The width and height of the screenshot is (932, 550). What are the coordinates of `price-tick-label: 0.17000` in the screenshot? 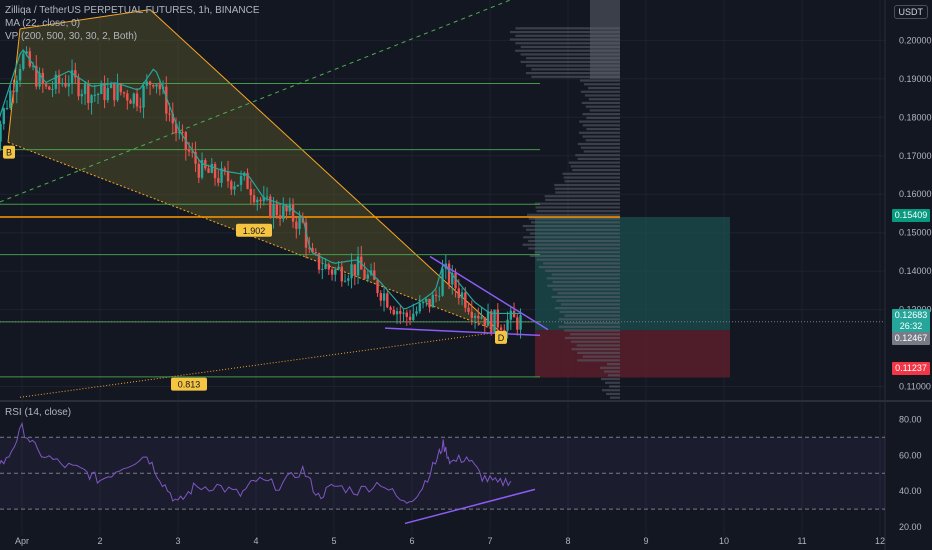 It's located at (915, 156).